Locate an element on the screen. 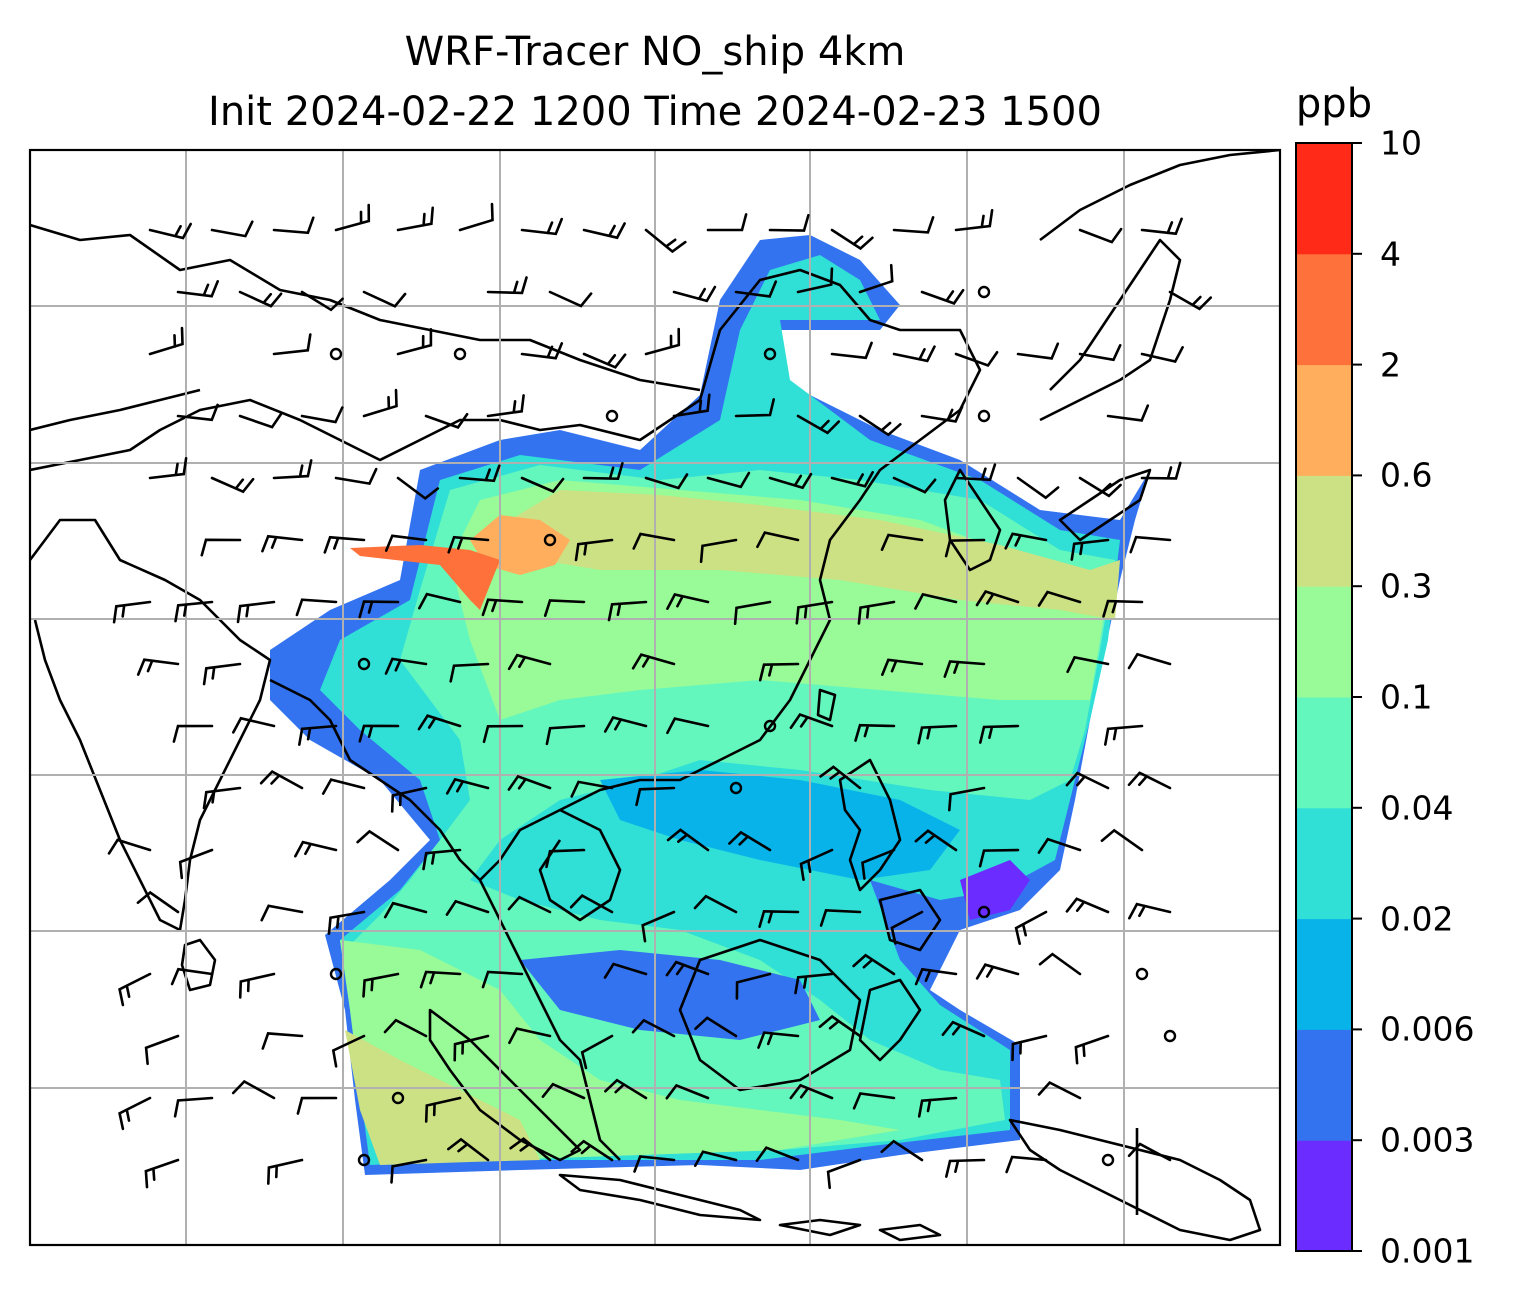 The image size is (1528, 1306). colorbar-tick-label: 2 is located at coordinates (1390, 365).